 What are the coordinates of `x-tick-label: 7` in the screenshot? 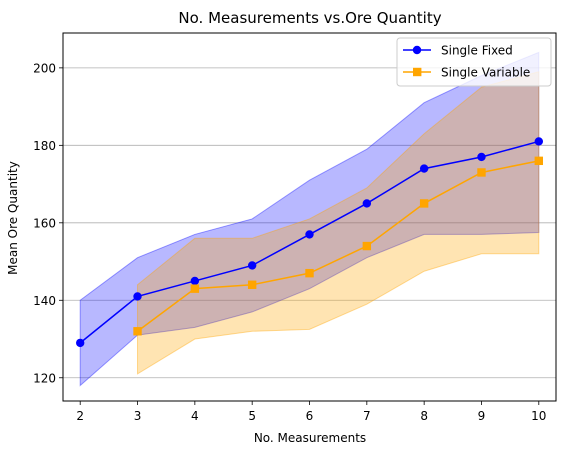 It's located at (367, 416).